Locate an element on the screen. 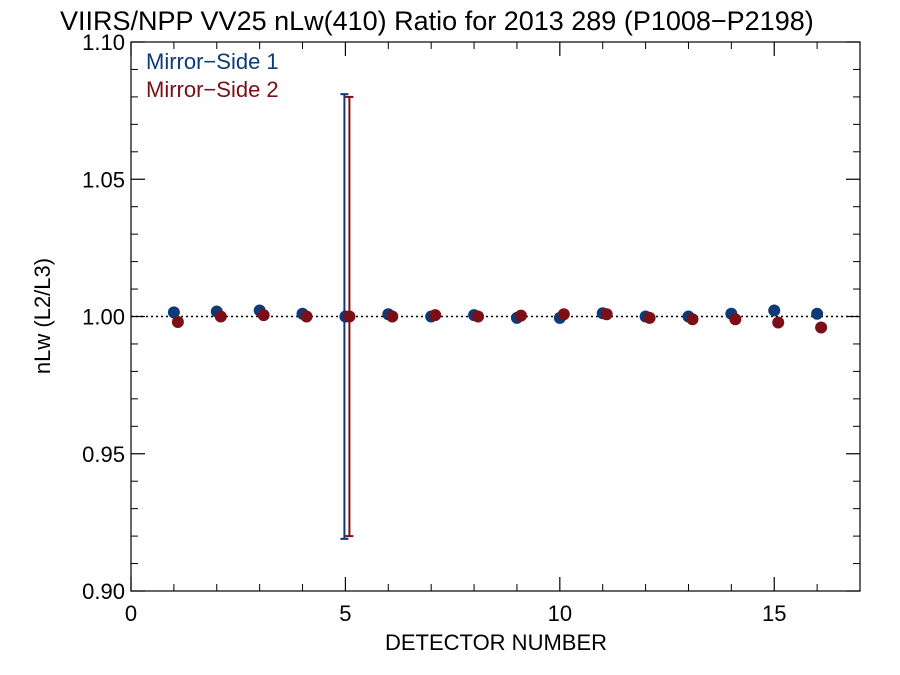 The height and width of the screenshot is (675, 900). x-tick-label: 10 is located at coordinates (560, 613).